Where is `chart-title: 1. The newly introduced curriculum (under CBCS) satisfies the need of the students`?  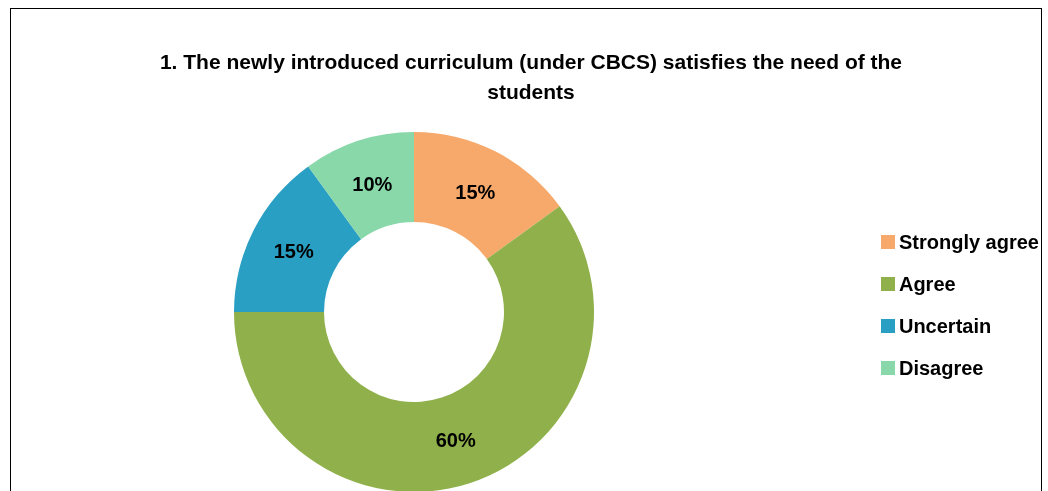 chart-title: 1. The newly introduced curriculum (under CBCS) satisfies the need of the students is located at coordinates (531, 77).